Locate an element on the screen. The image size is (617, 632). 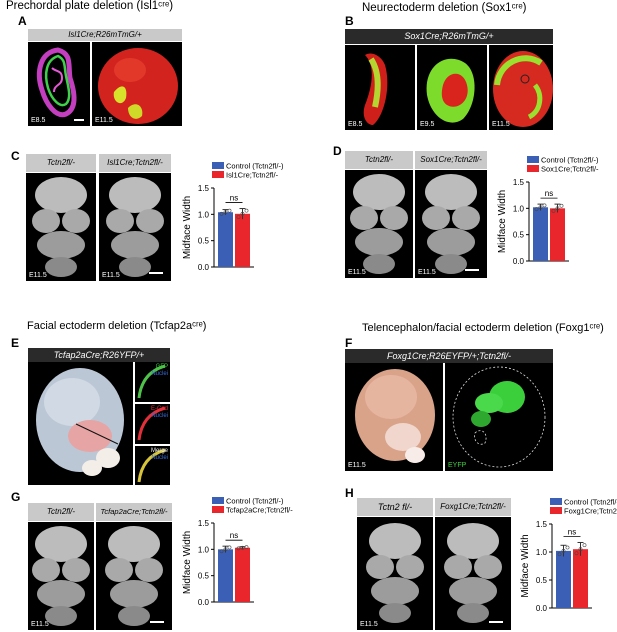
panel-h-right-header: Foxg1Cre;Tctn2fl/- is located at coordinates (473, 507).